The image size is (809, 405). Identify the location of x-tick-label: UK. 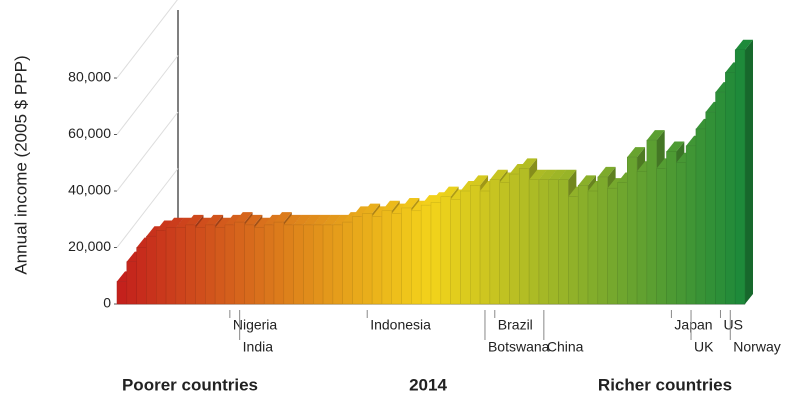
(704, 347).